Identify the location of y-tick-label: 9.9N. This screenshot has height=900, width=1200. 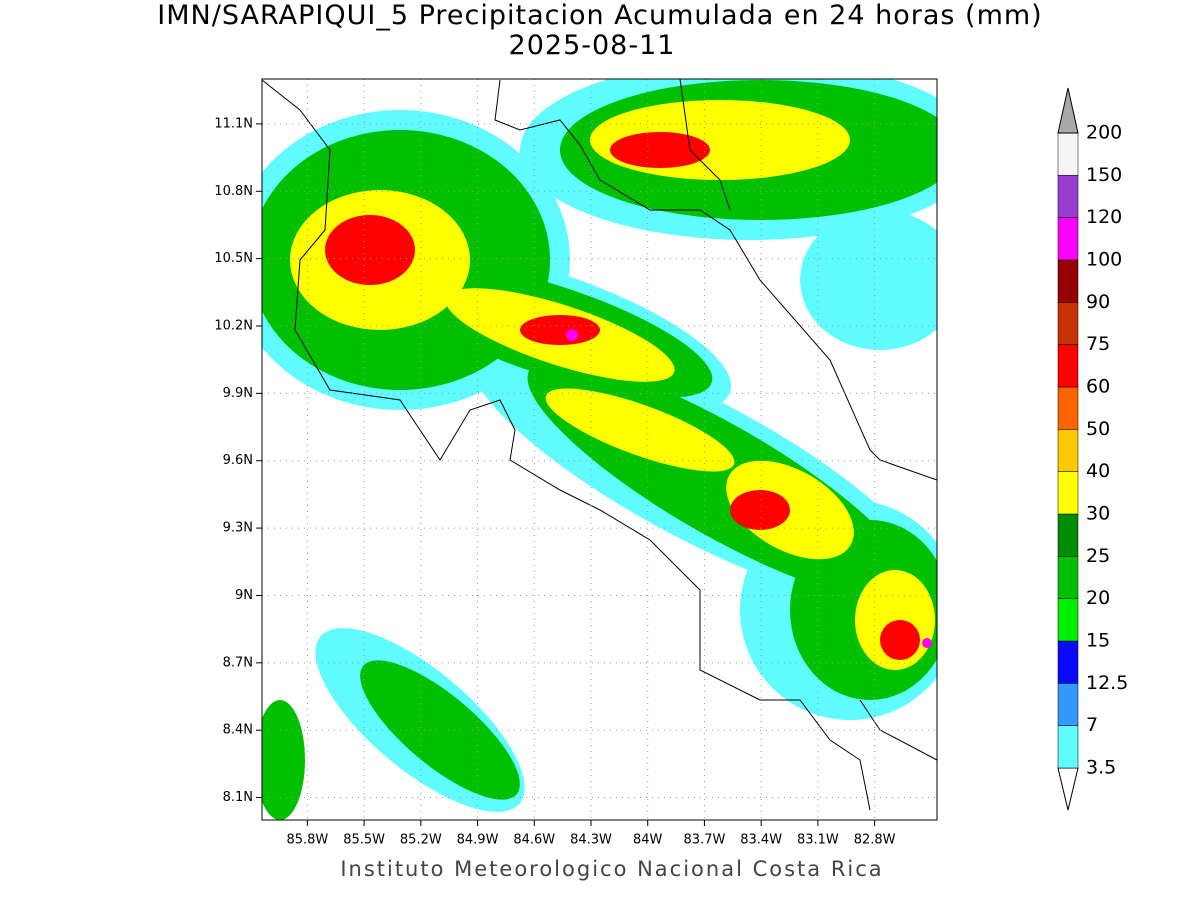
(238, 393).